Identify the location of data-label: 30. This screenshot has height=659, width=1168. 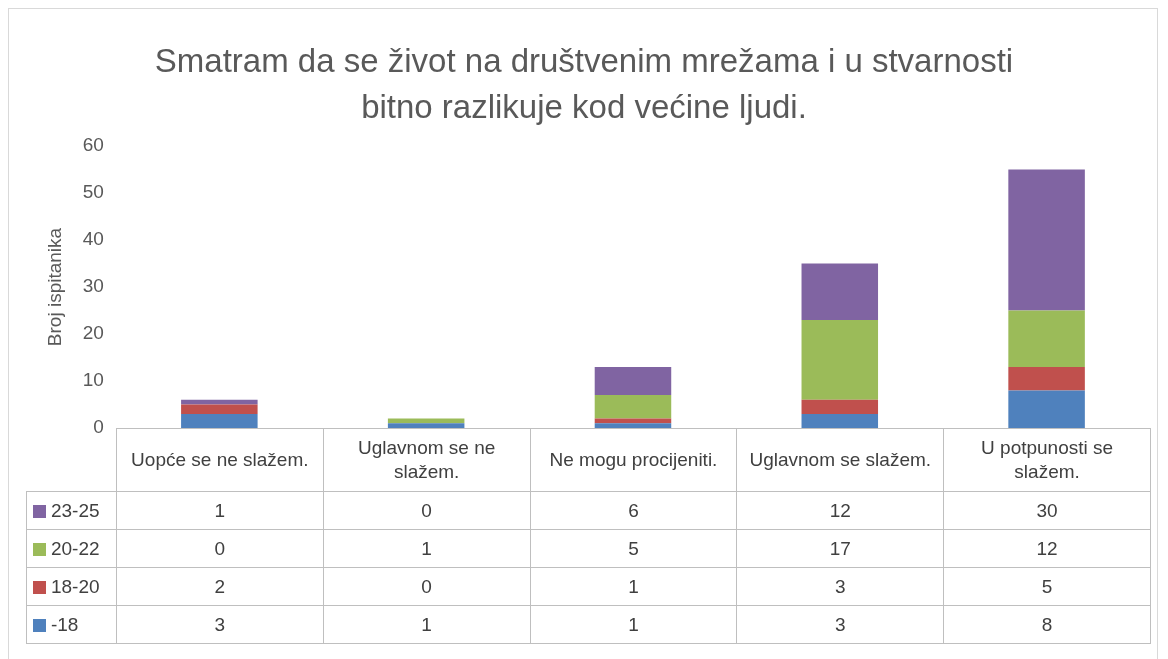
(1047, 510).